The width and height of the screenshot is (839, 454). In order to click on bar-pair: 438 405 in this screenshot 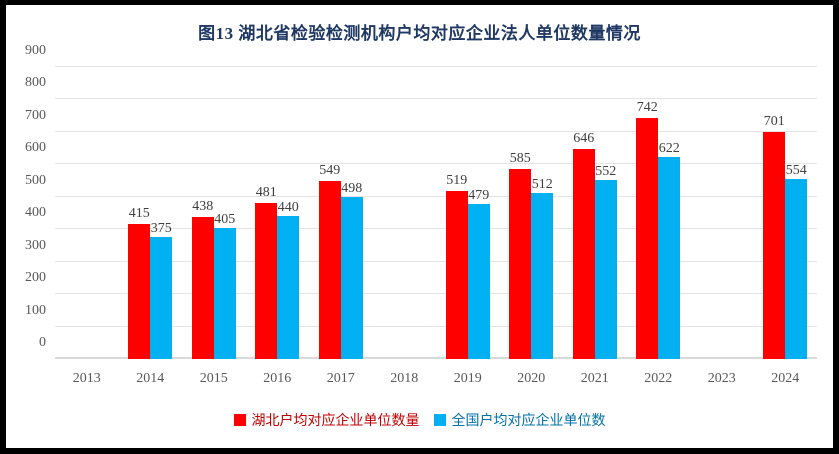, I will do `click(213, 213)`.